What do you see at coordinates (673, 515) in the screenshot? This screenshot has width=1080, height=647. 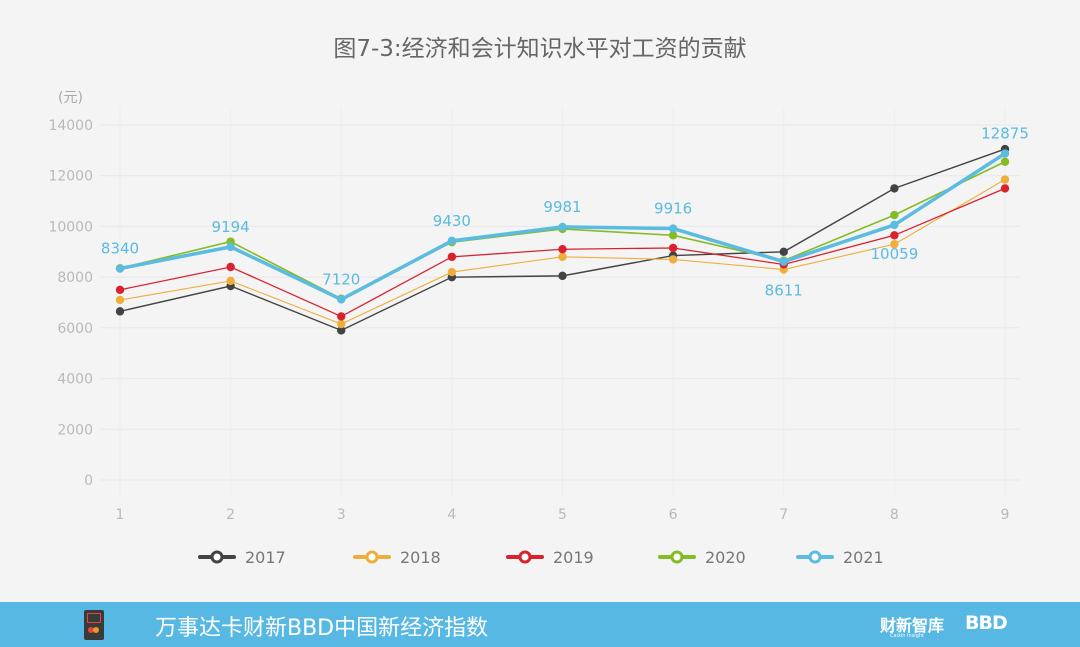 I see `x-tick-label: 6` at bounding box center [673, 515].